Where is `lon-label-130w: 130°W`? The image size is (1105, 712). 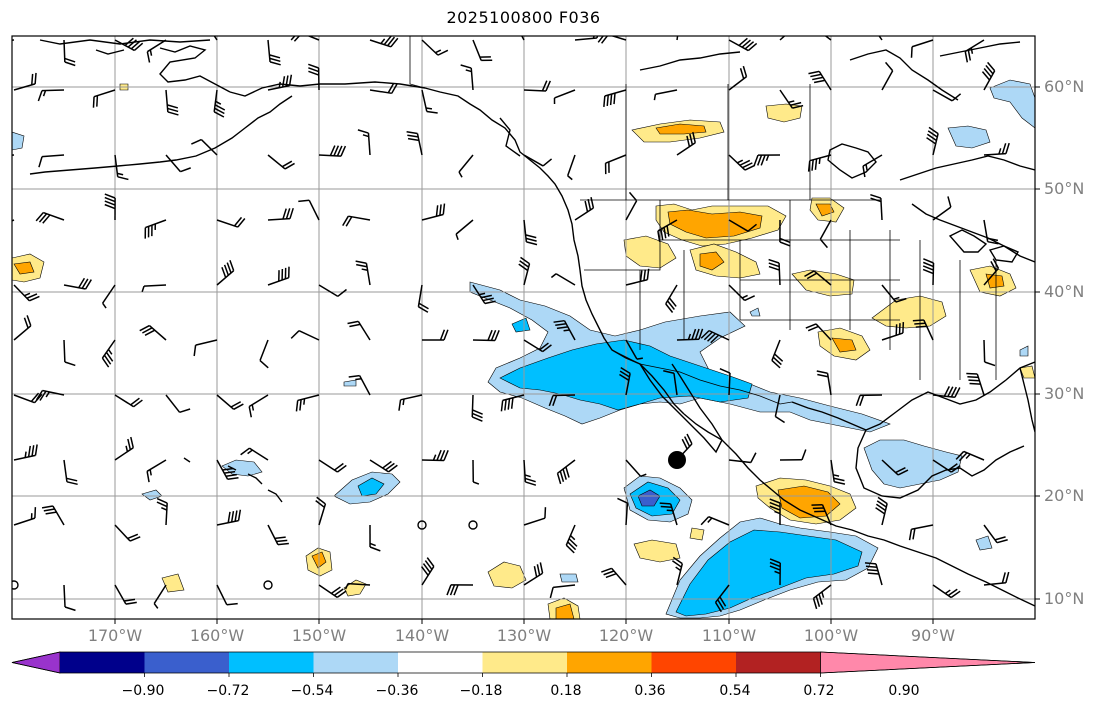
lon-label-130w: 130°W is located at coordinates (524, 635).